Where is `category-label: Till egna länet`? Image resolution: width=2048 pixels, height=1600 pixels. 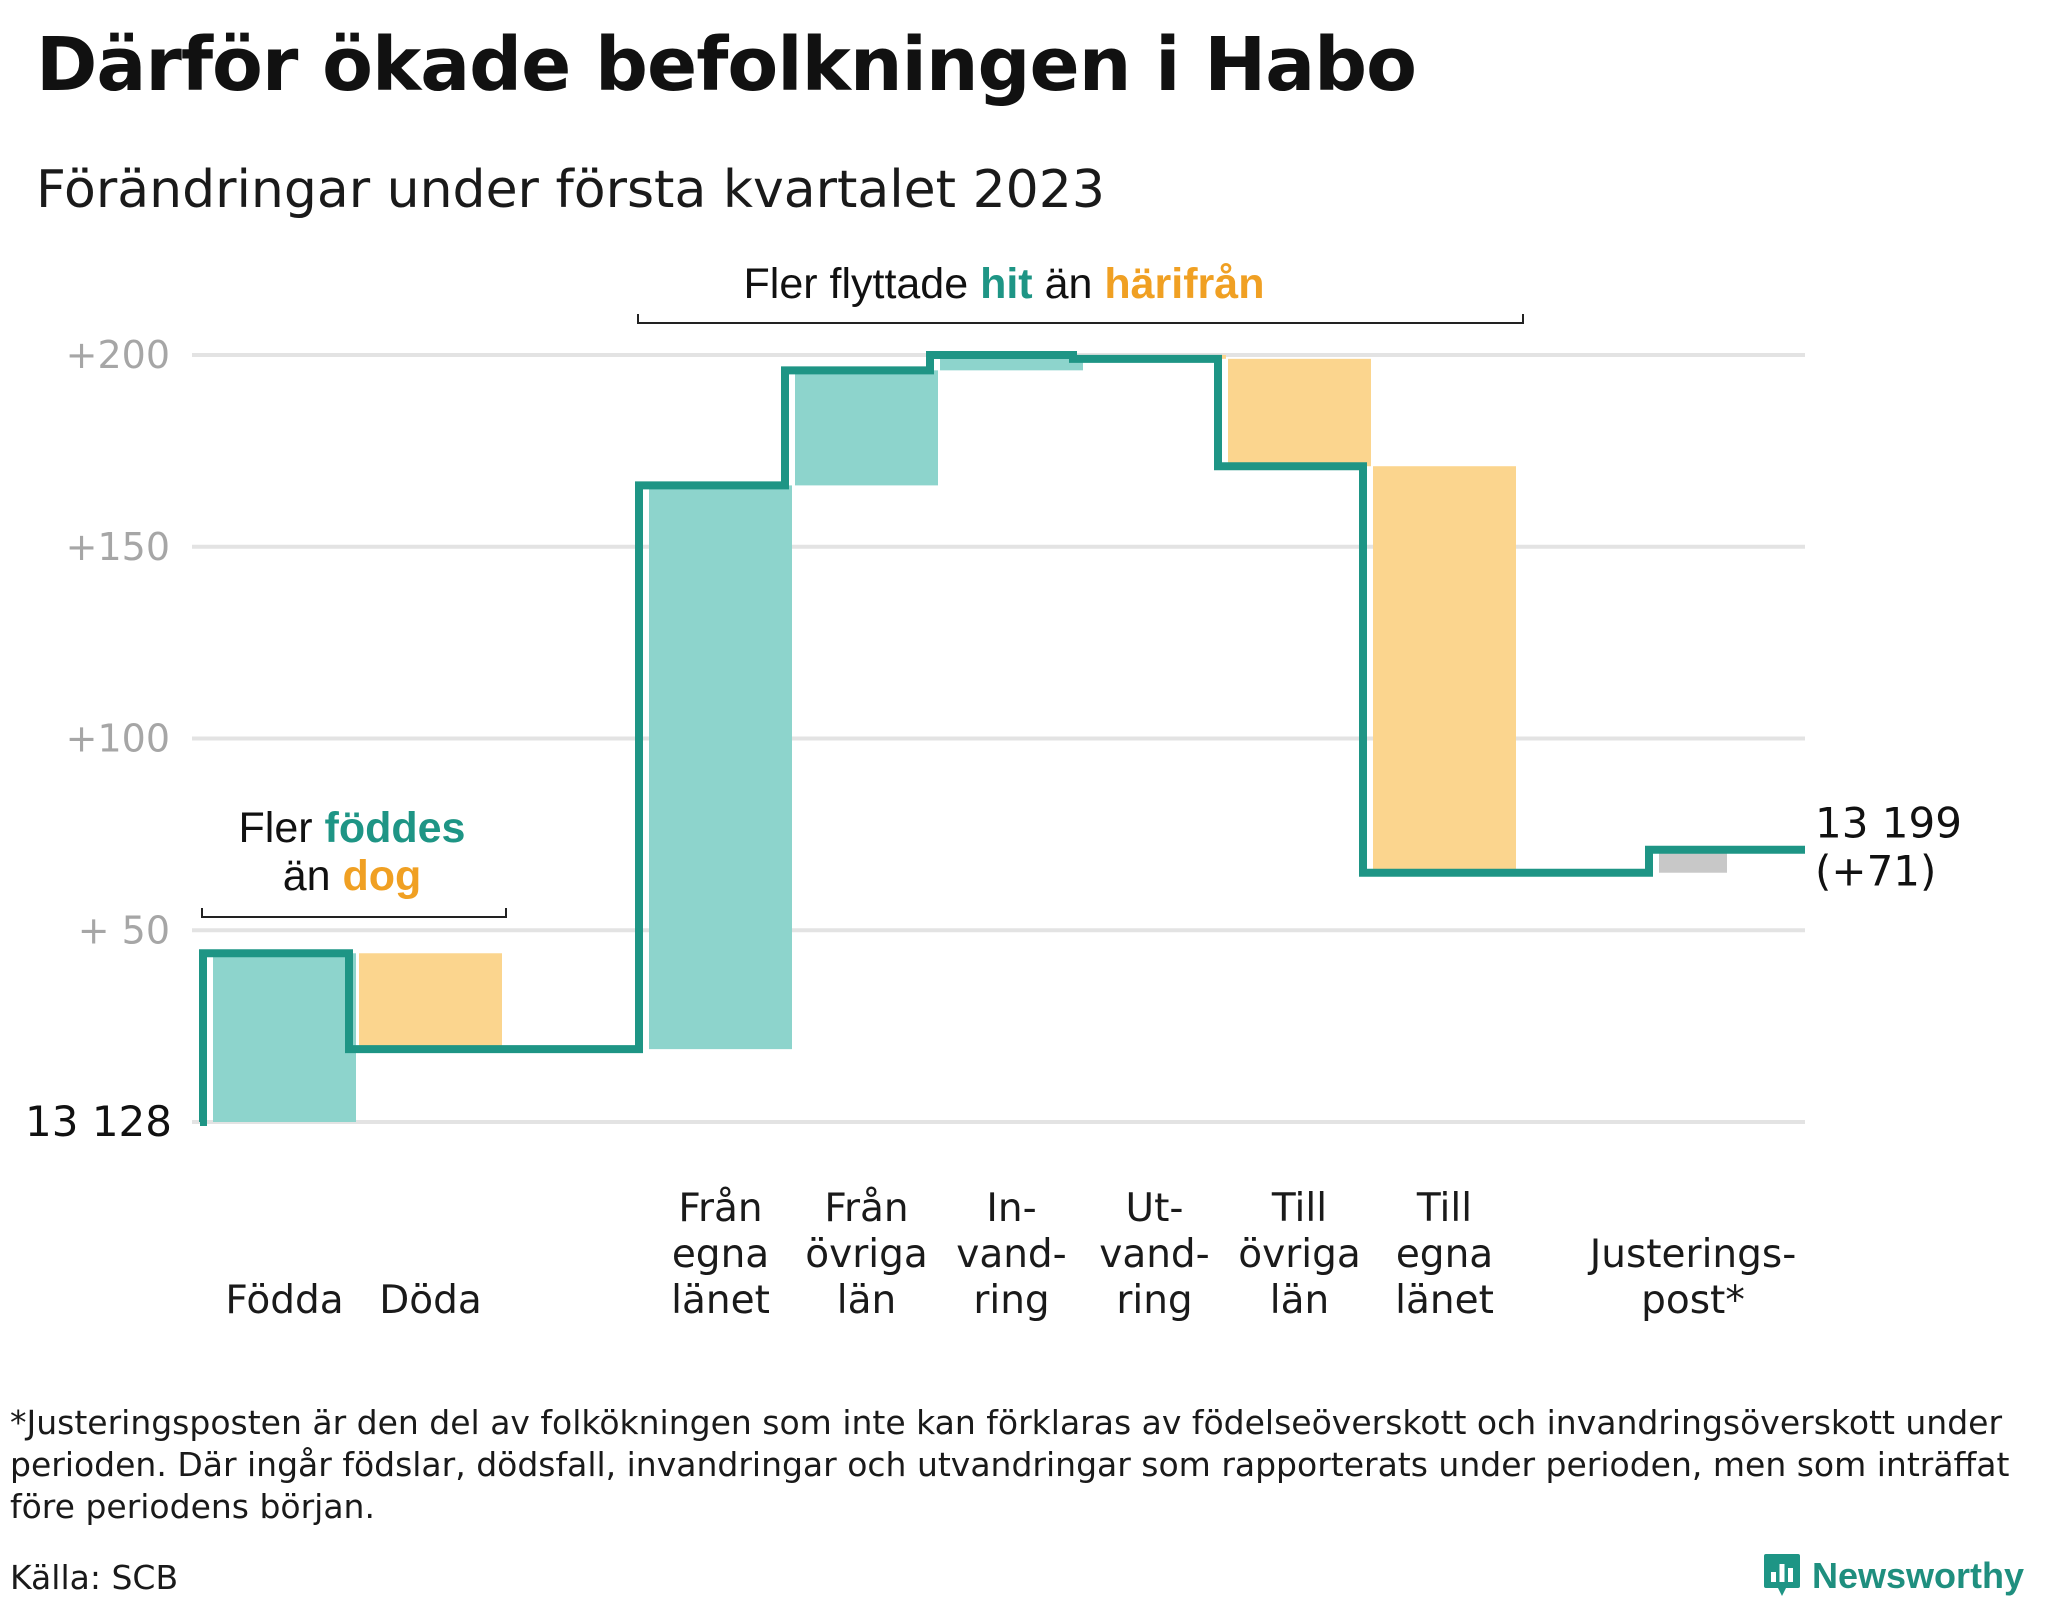 category-label: Till egna länet is located at coordinates (1444, 1254).